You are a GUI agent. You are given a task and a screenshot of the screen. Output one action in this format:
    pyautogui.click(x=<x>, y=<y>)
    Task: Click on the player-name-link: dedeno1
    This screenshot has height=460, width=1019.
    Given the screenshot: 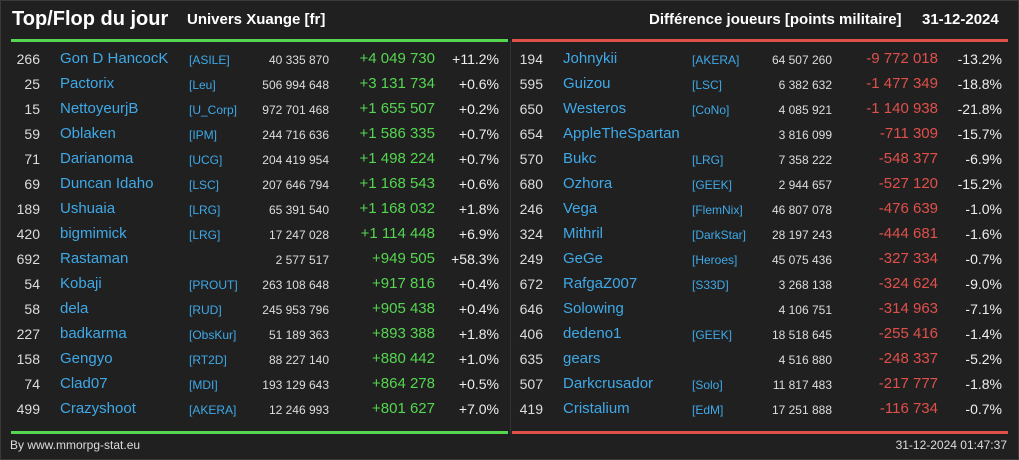 What is the action you would take?
    pyautogui.click(x=592, y=333)
    